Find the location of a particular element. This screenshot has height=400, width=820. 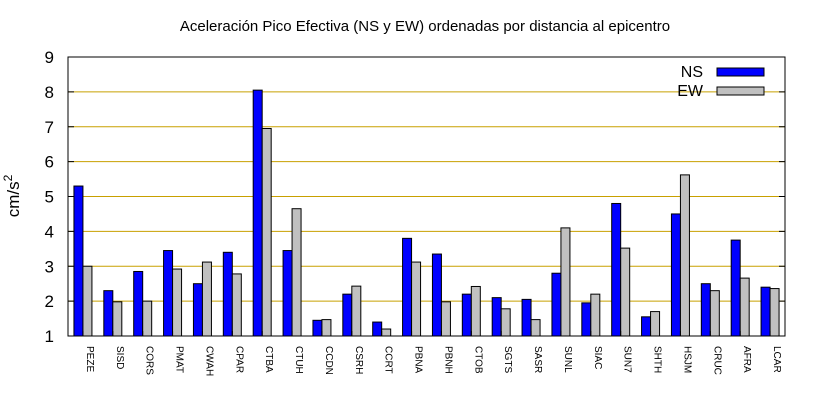

x-tick-label: SASR is located at coordinates (537, 359).